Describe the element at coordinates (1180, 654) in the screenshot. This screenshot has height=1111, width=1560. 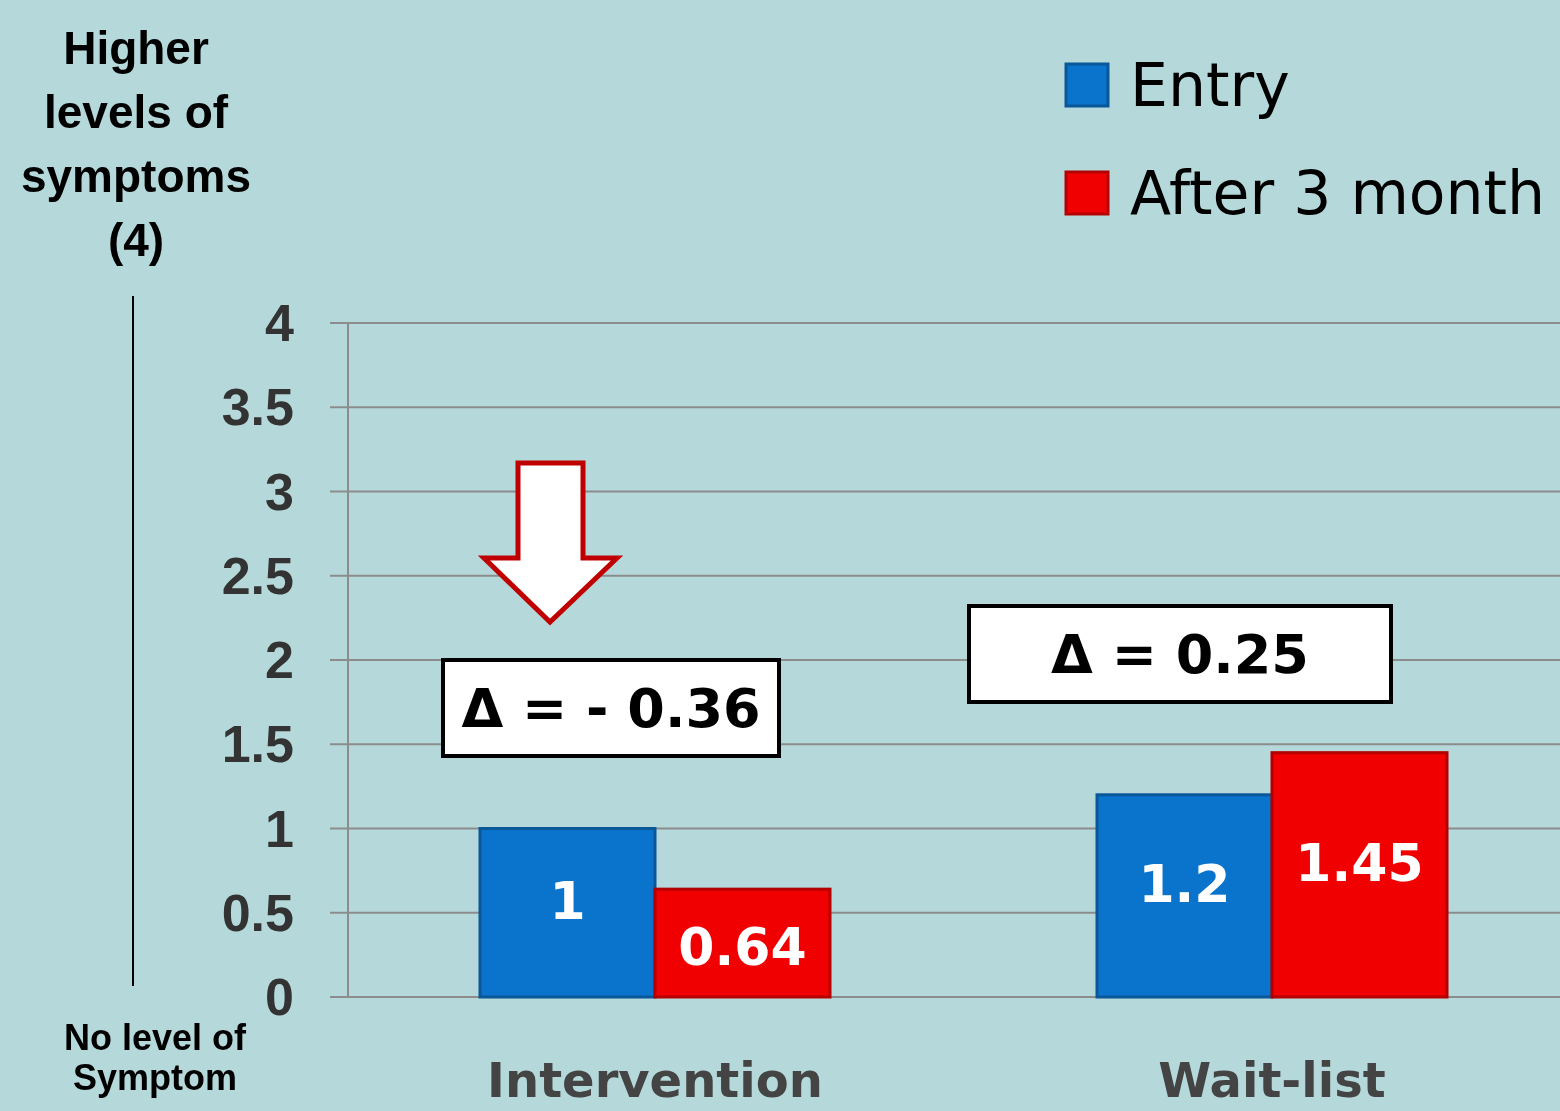
I see `annotation: Δ = 0.25` at that location.